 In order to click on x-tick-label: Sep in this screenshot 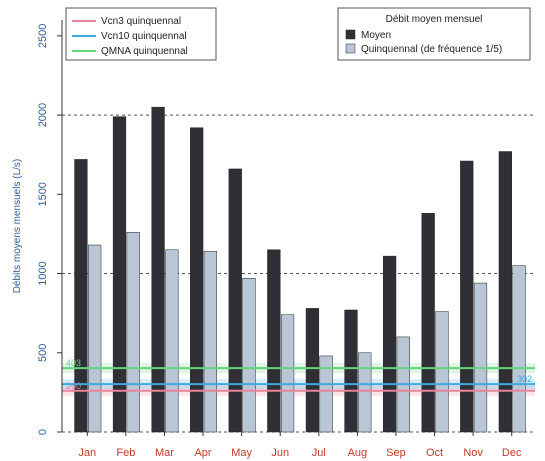, I will do `click(396, 453)`.